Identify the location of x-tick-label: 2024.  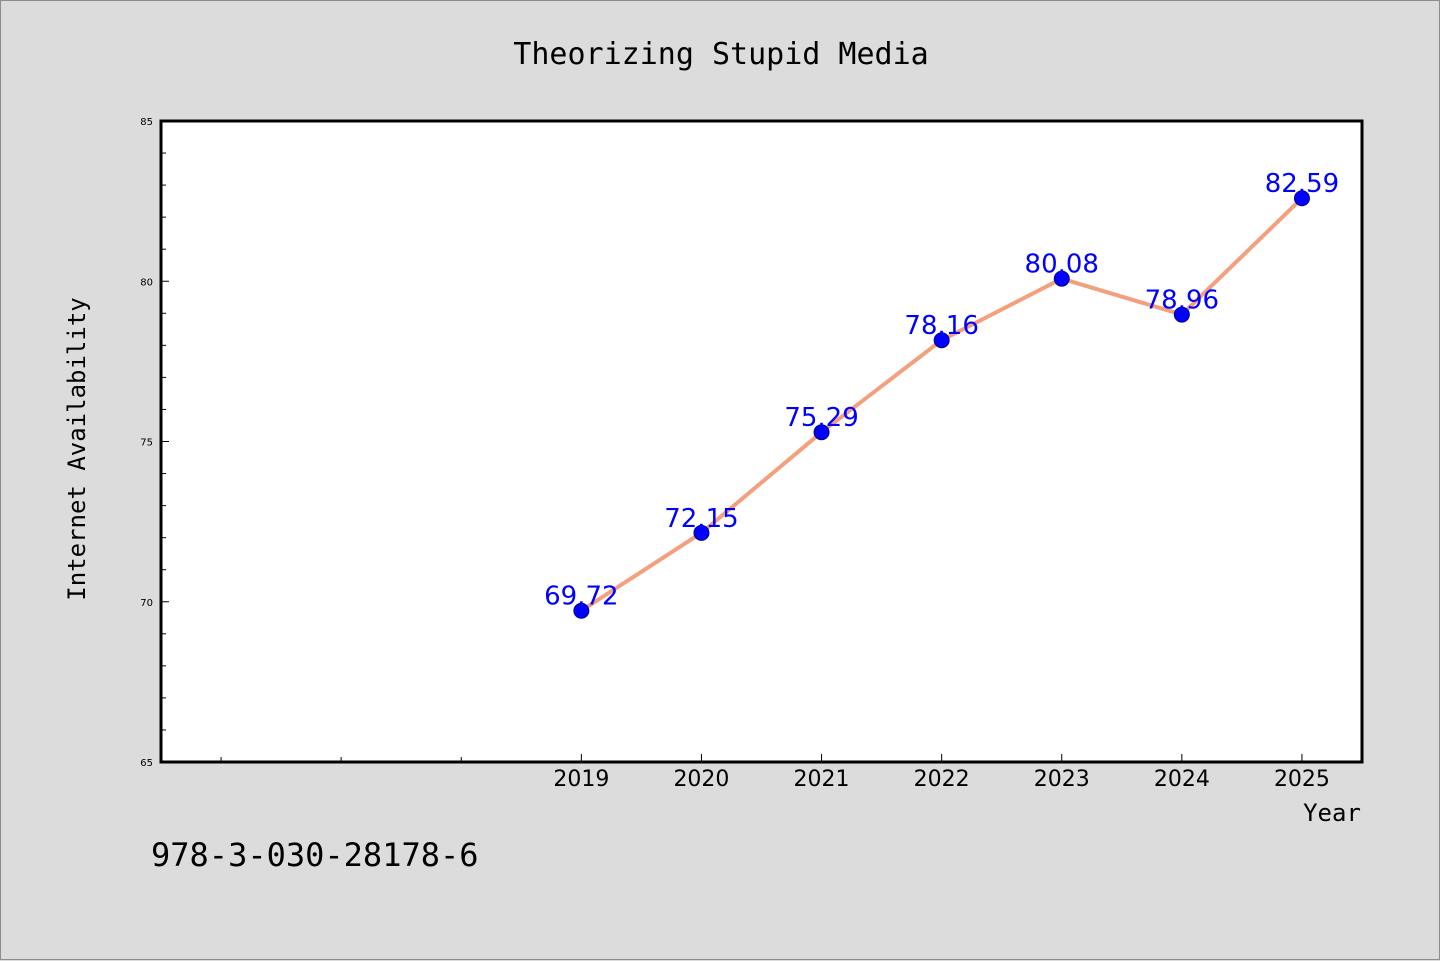
(1182, 779).